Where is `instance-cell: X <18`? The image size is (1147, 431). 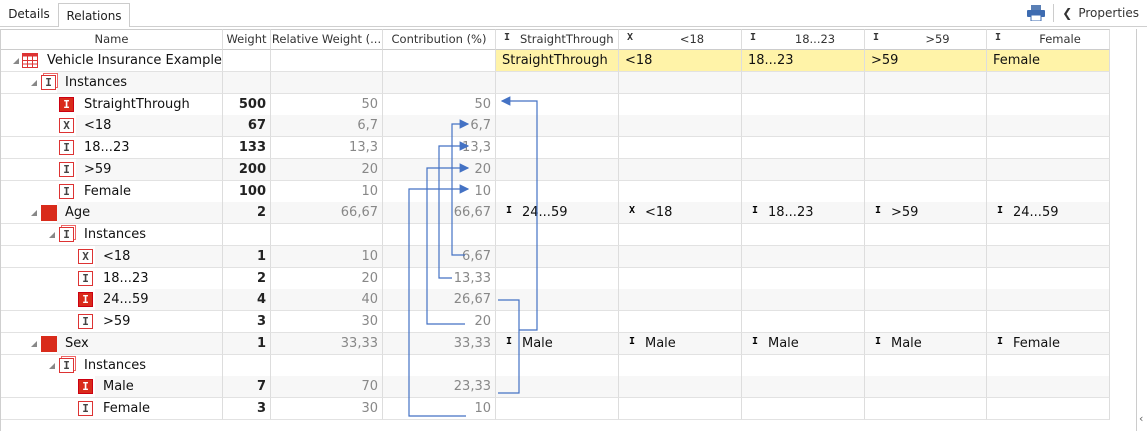 instance-cell: X <18 is located at coordinates (680, 213).